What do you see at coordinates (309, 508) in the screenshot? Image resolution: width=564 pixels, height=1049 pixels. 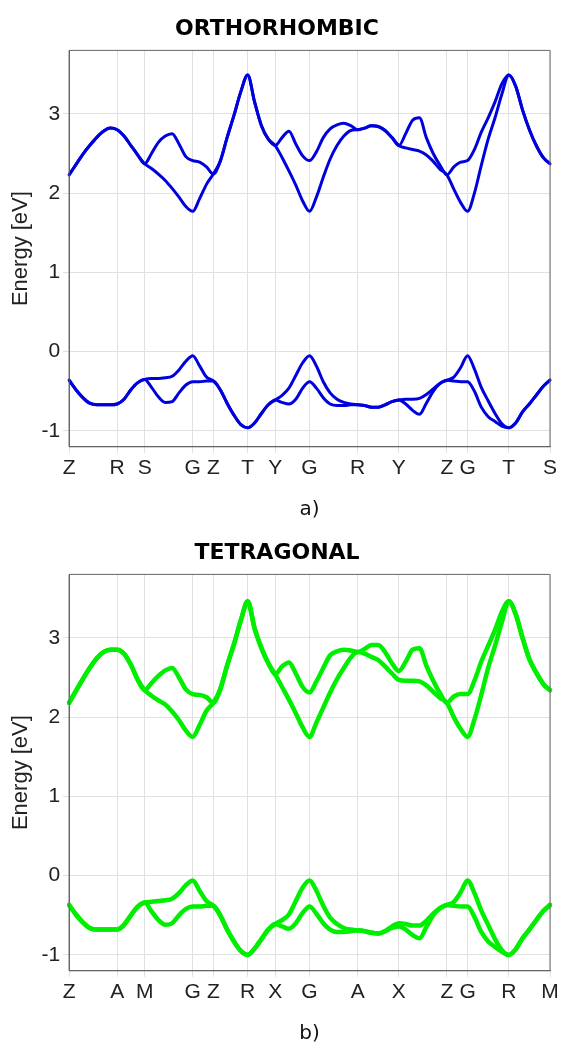 I see `text: a)` at bounding box center [309, 508].